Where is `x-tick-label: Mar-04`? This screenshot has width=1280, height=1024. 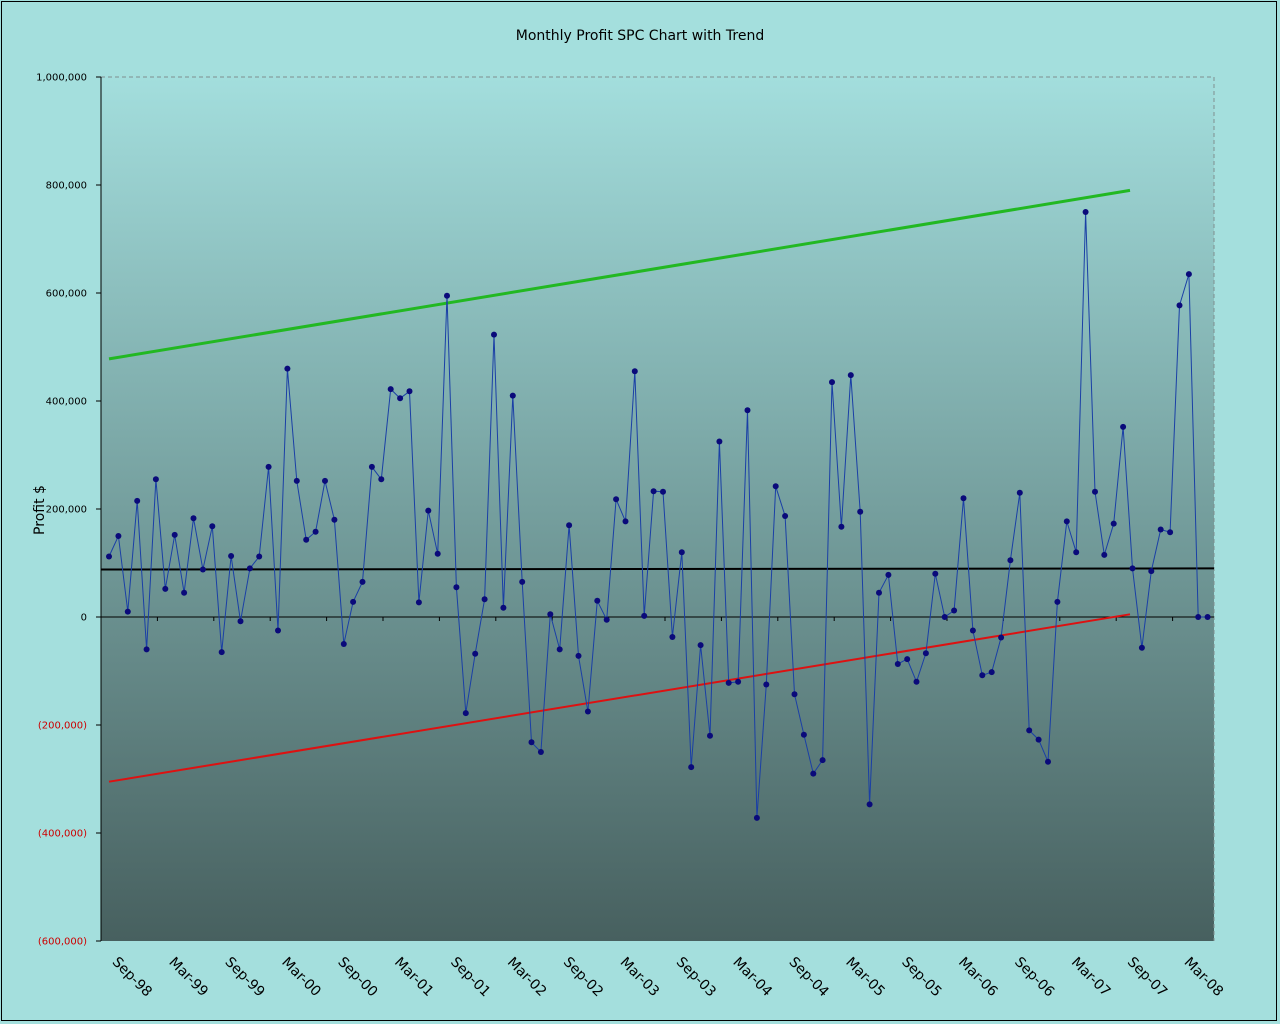 x-tick-label: Mar-04 is located at coordinates (752, 977).